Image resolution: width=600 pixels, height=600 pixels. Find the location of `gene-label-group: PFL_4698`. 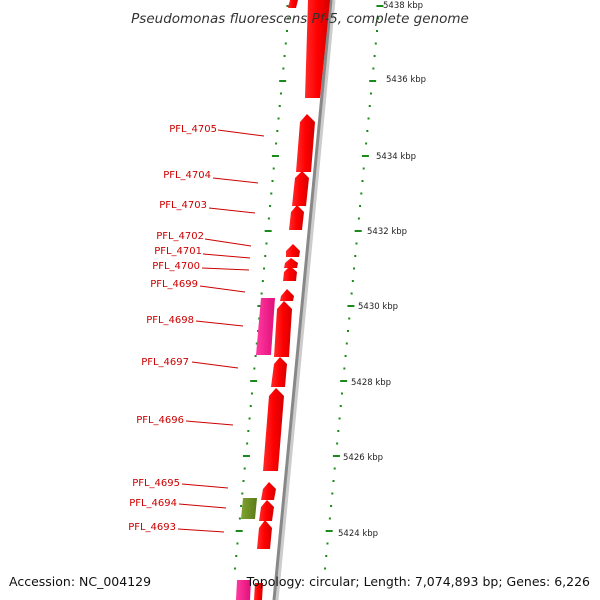

gene-label-group: PFL_4698 is located at coordinates (195, 321).